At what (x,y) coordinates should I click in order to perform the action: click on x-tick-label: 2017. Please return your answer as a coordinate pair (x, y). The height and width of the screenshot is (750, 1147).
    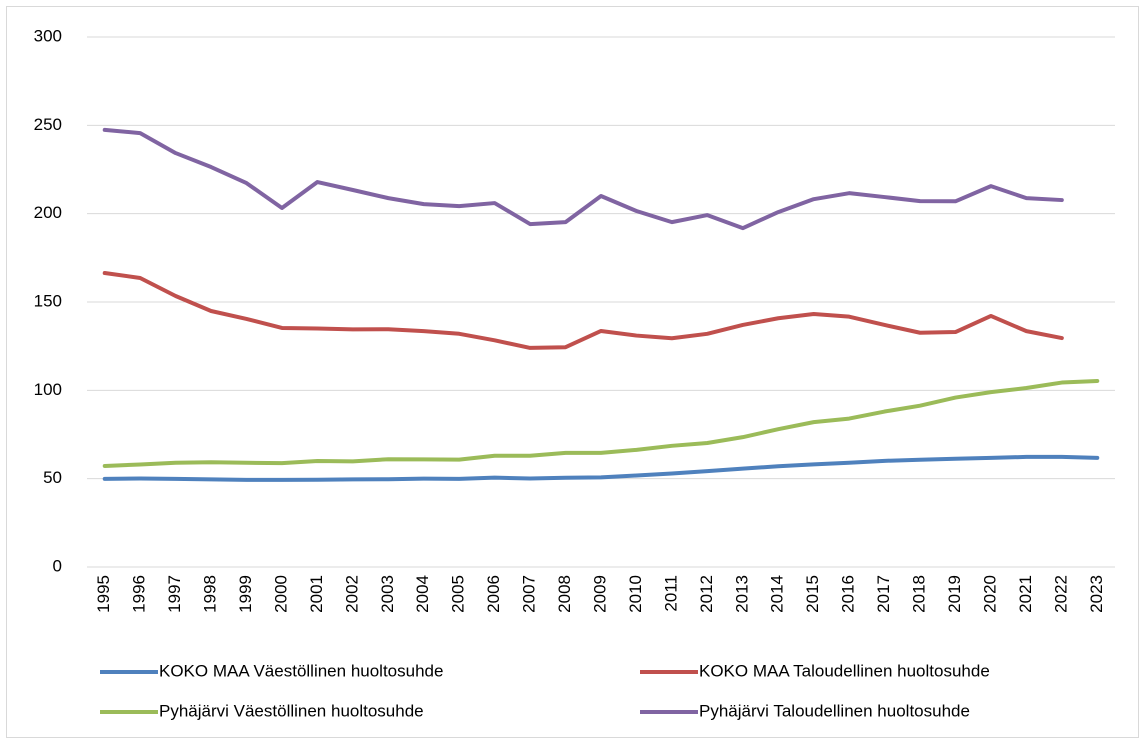
    Looking at the image, I should click on (883, 594).